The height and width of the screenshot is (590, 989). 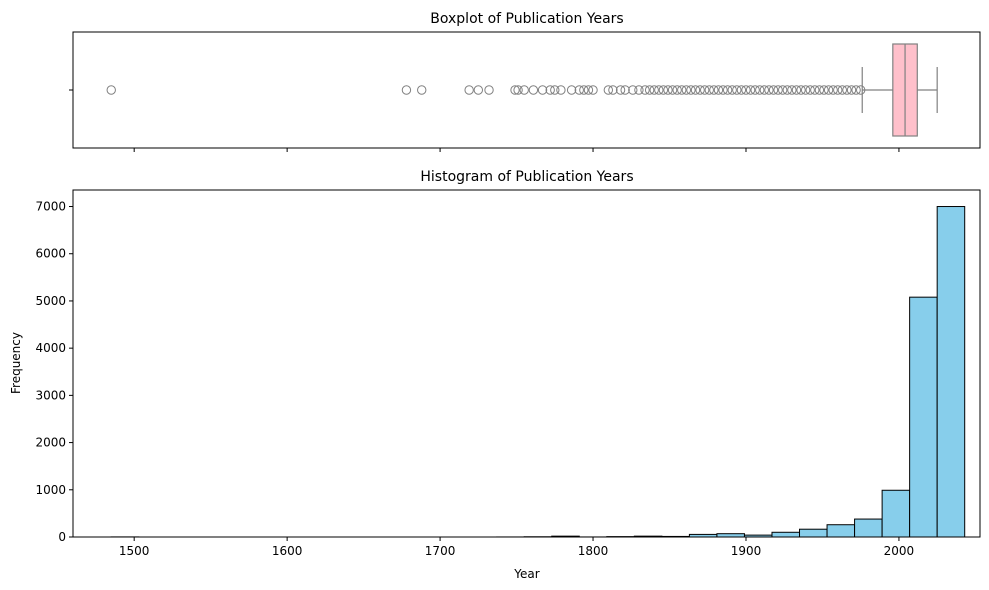 What do you see at coordinates (50, 443) in the screenshot?
I see `y-tick-label: 2000` at bounding box center [50, 443].